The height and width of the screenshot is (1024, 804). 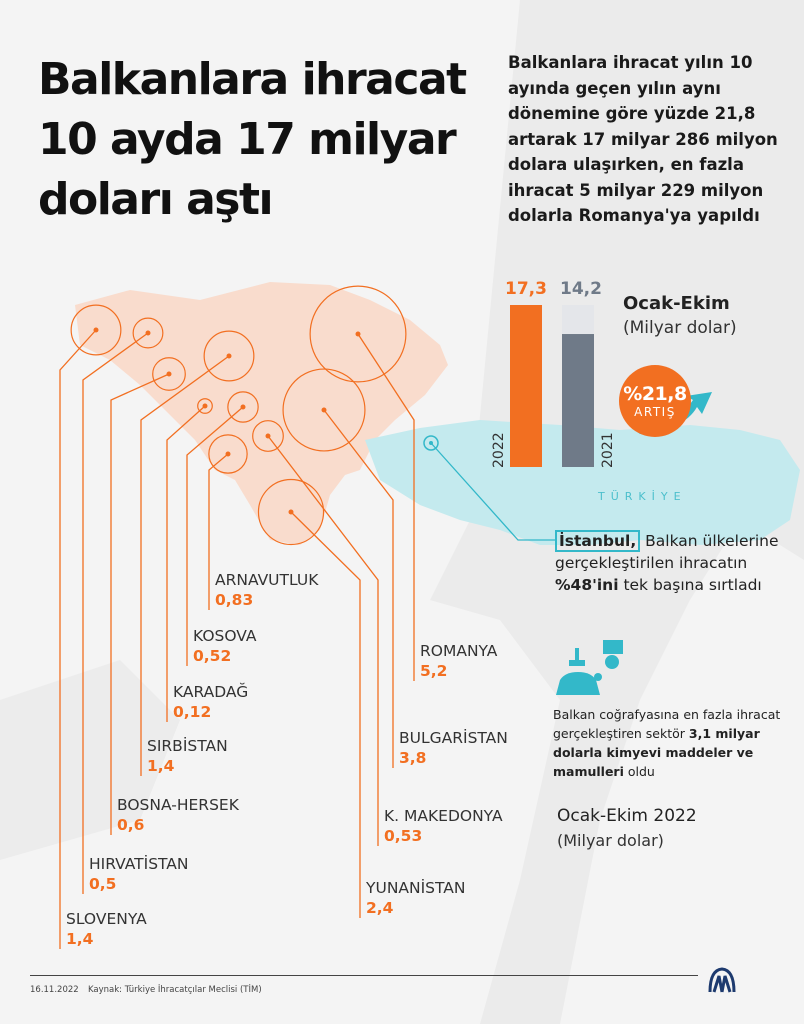 What do you see at coordinates (639, 771) in the screenshot?
I see `sector-text-end: oldu` at bounding box center [639, 771].